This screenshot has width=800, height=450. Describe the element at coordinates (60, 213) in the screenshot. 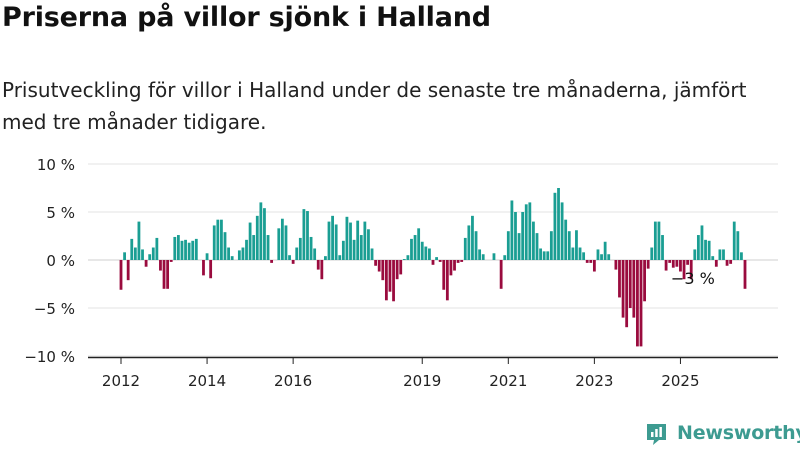

I see `y-tick-label: 5 %` at that location.